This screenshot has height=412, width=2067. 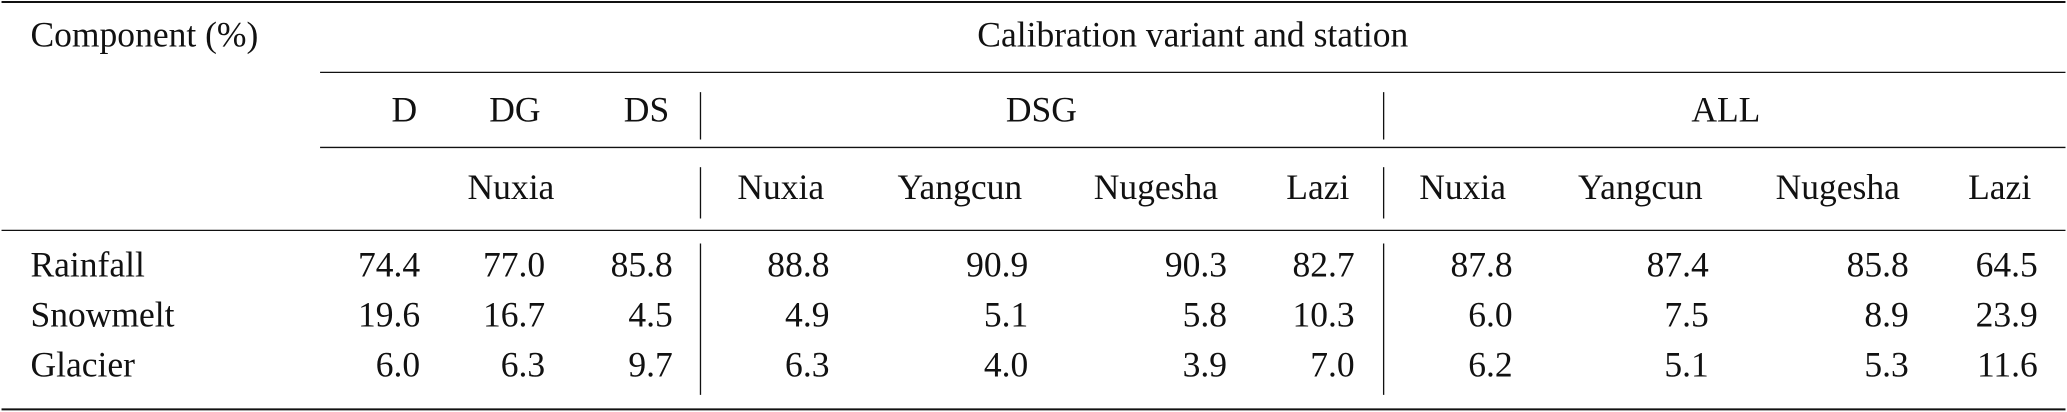 What do you see at coordinates (2007, 315) in the screenshot?
I see `cell: 23.9` at bounding box center [2007, 315].